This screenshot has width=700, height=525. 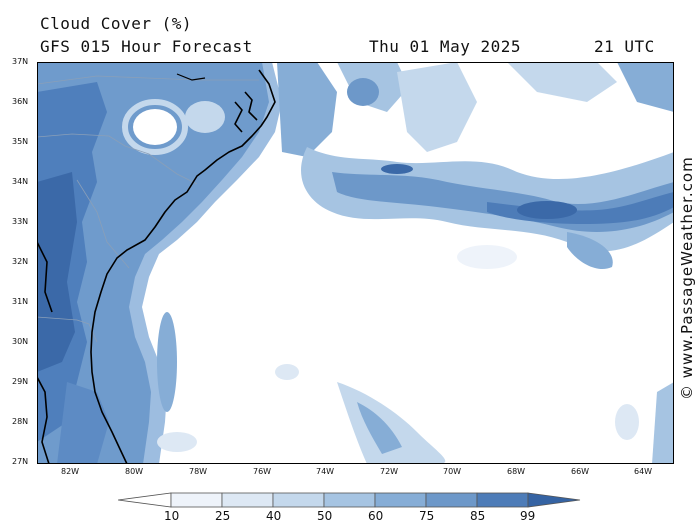 I want to click on lon-label: 68W, so click(x=516, y=471).